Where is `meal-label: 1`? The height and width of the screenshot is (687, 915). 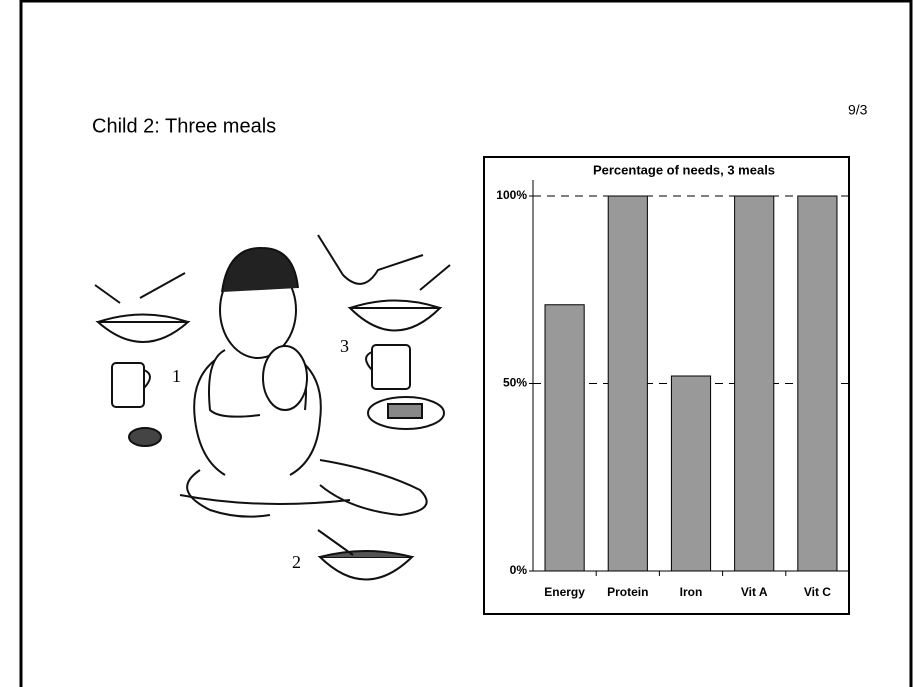
meal-label: 1 is located at coordinates (176, 376).